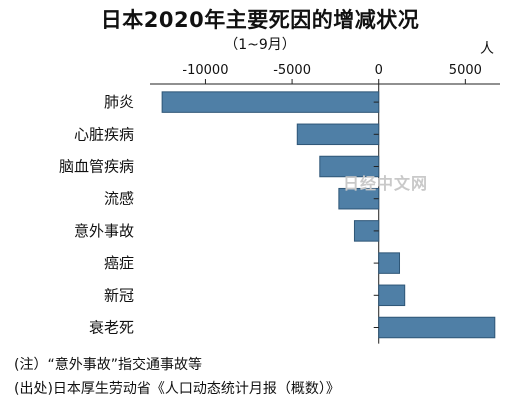 The height and width of the screenshot is (404, 520). I want to click on category-label: 肺炎, so click(119, 102).